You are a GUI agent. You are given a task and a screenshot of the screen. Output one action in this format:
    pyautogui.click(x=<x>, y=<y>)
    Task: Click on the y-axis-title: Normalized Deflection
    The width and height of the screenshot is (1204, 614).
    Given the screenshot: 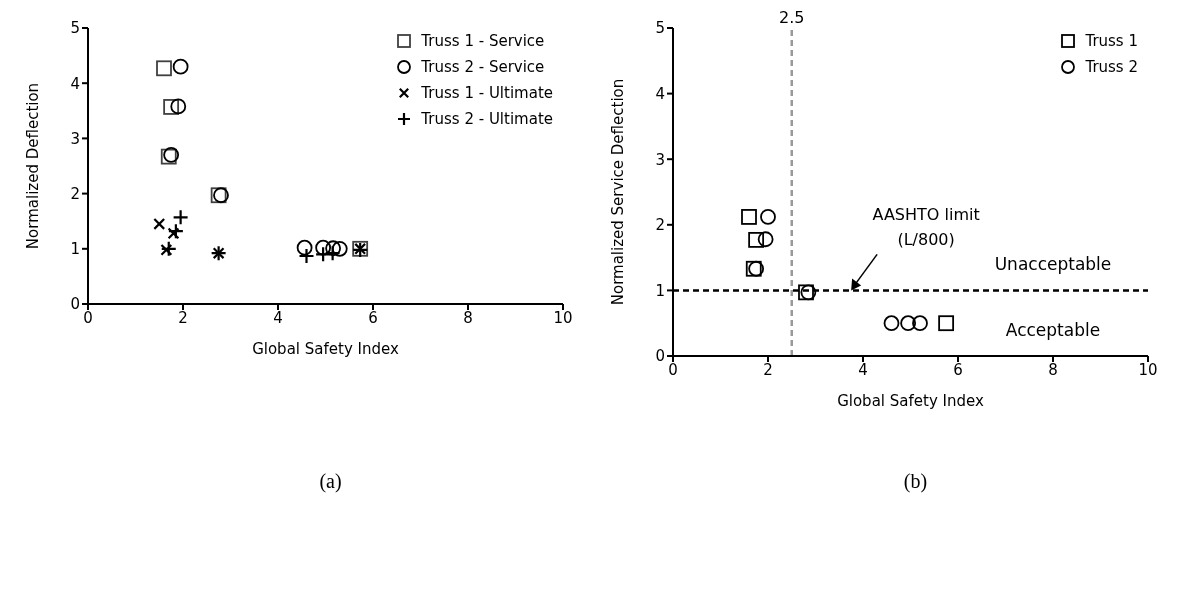 What is the action you would take?
    pyautogui.click(x=33, y=166)
    